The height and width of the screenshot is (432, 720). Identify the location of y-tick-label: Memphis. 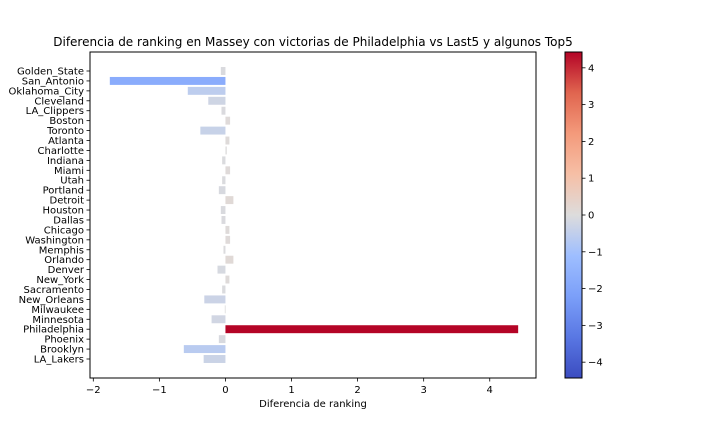
(61, 250).